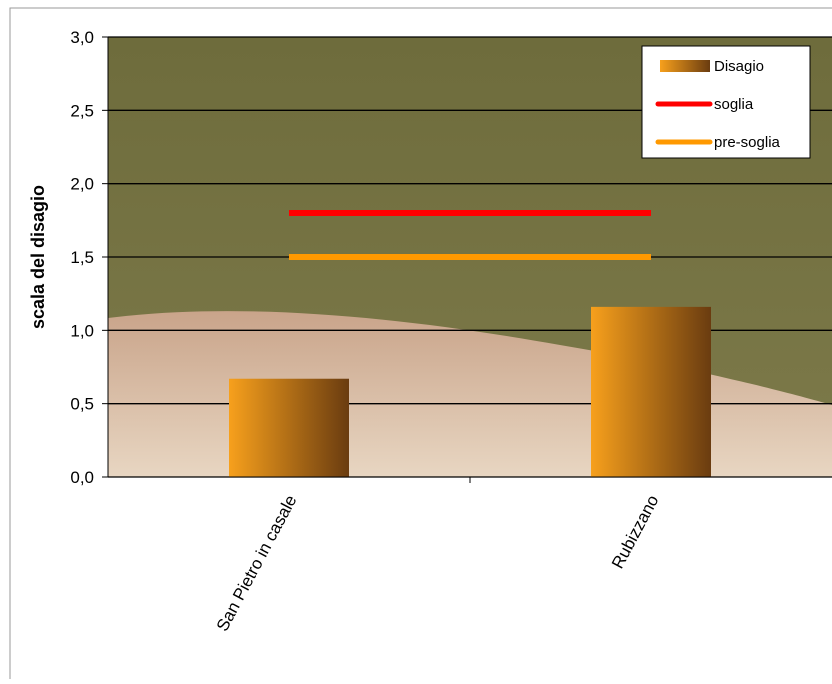  I want to click on legend-label: Disagio, so click(739, 66).